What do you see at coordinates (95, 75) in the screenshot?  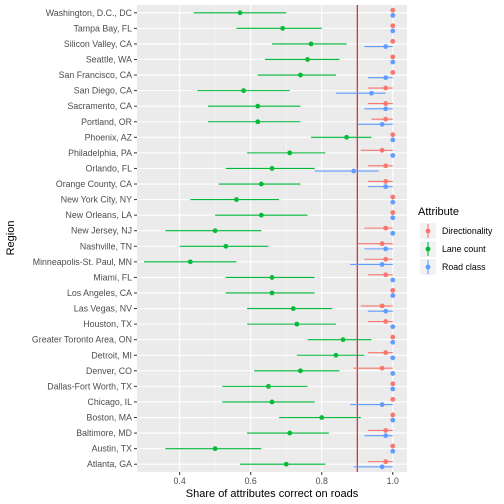 I see `y-tick-label: San Francisco, CA` at bounding box center [95, 75].